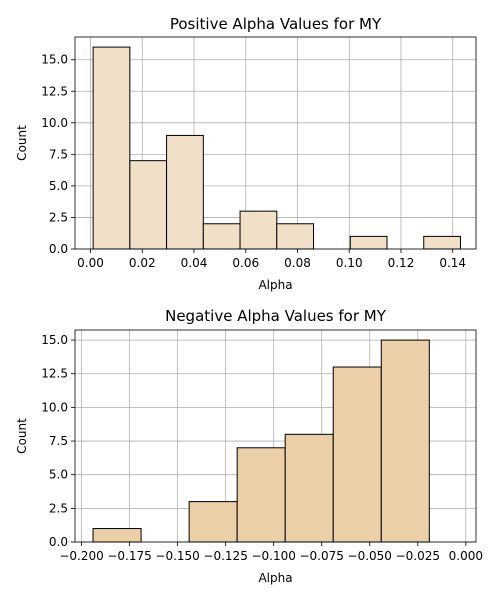  Describe the element at coordinates (418, 556) in the screenshot. I see `x-tick-label: −0.025` at that location.